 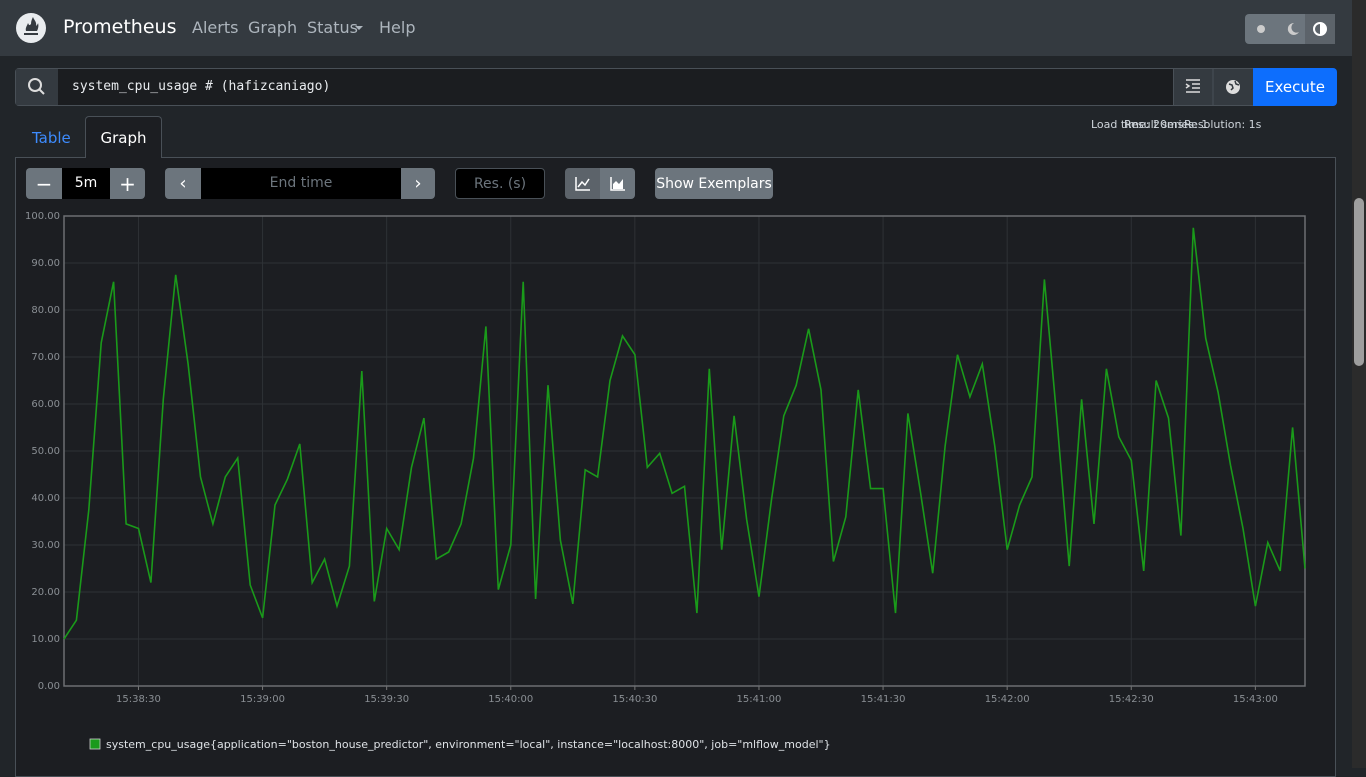 What do you see at coordinates (123, 137) in the screenshot?
I see `tab-active: Graph` at bounding box center [123, 137].